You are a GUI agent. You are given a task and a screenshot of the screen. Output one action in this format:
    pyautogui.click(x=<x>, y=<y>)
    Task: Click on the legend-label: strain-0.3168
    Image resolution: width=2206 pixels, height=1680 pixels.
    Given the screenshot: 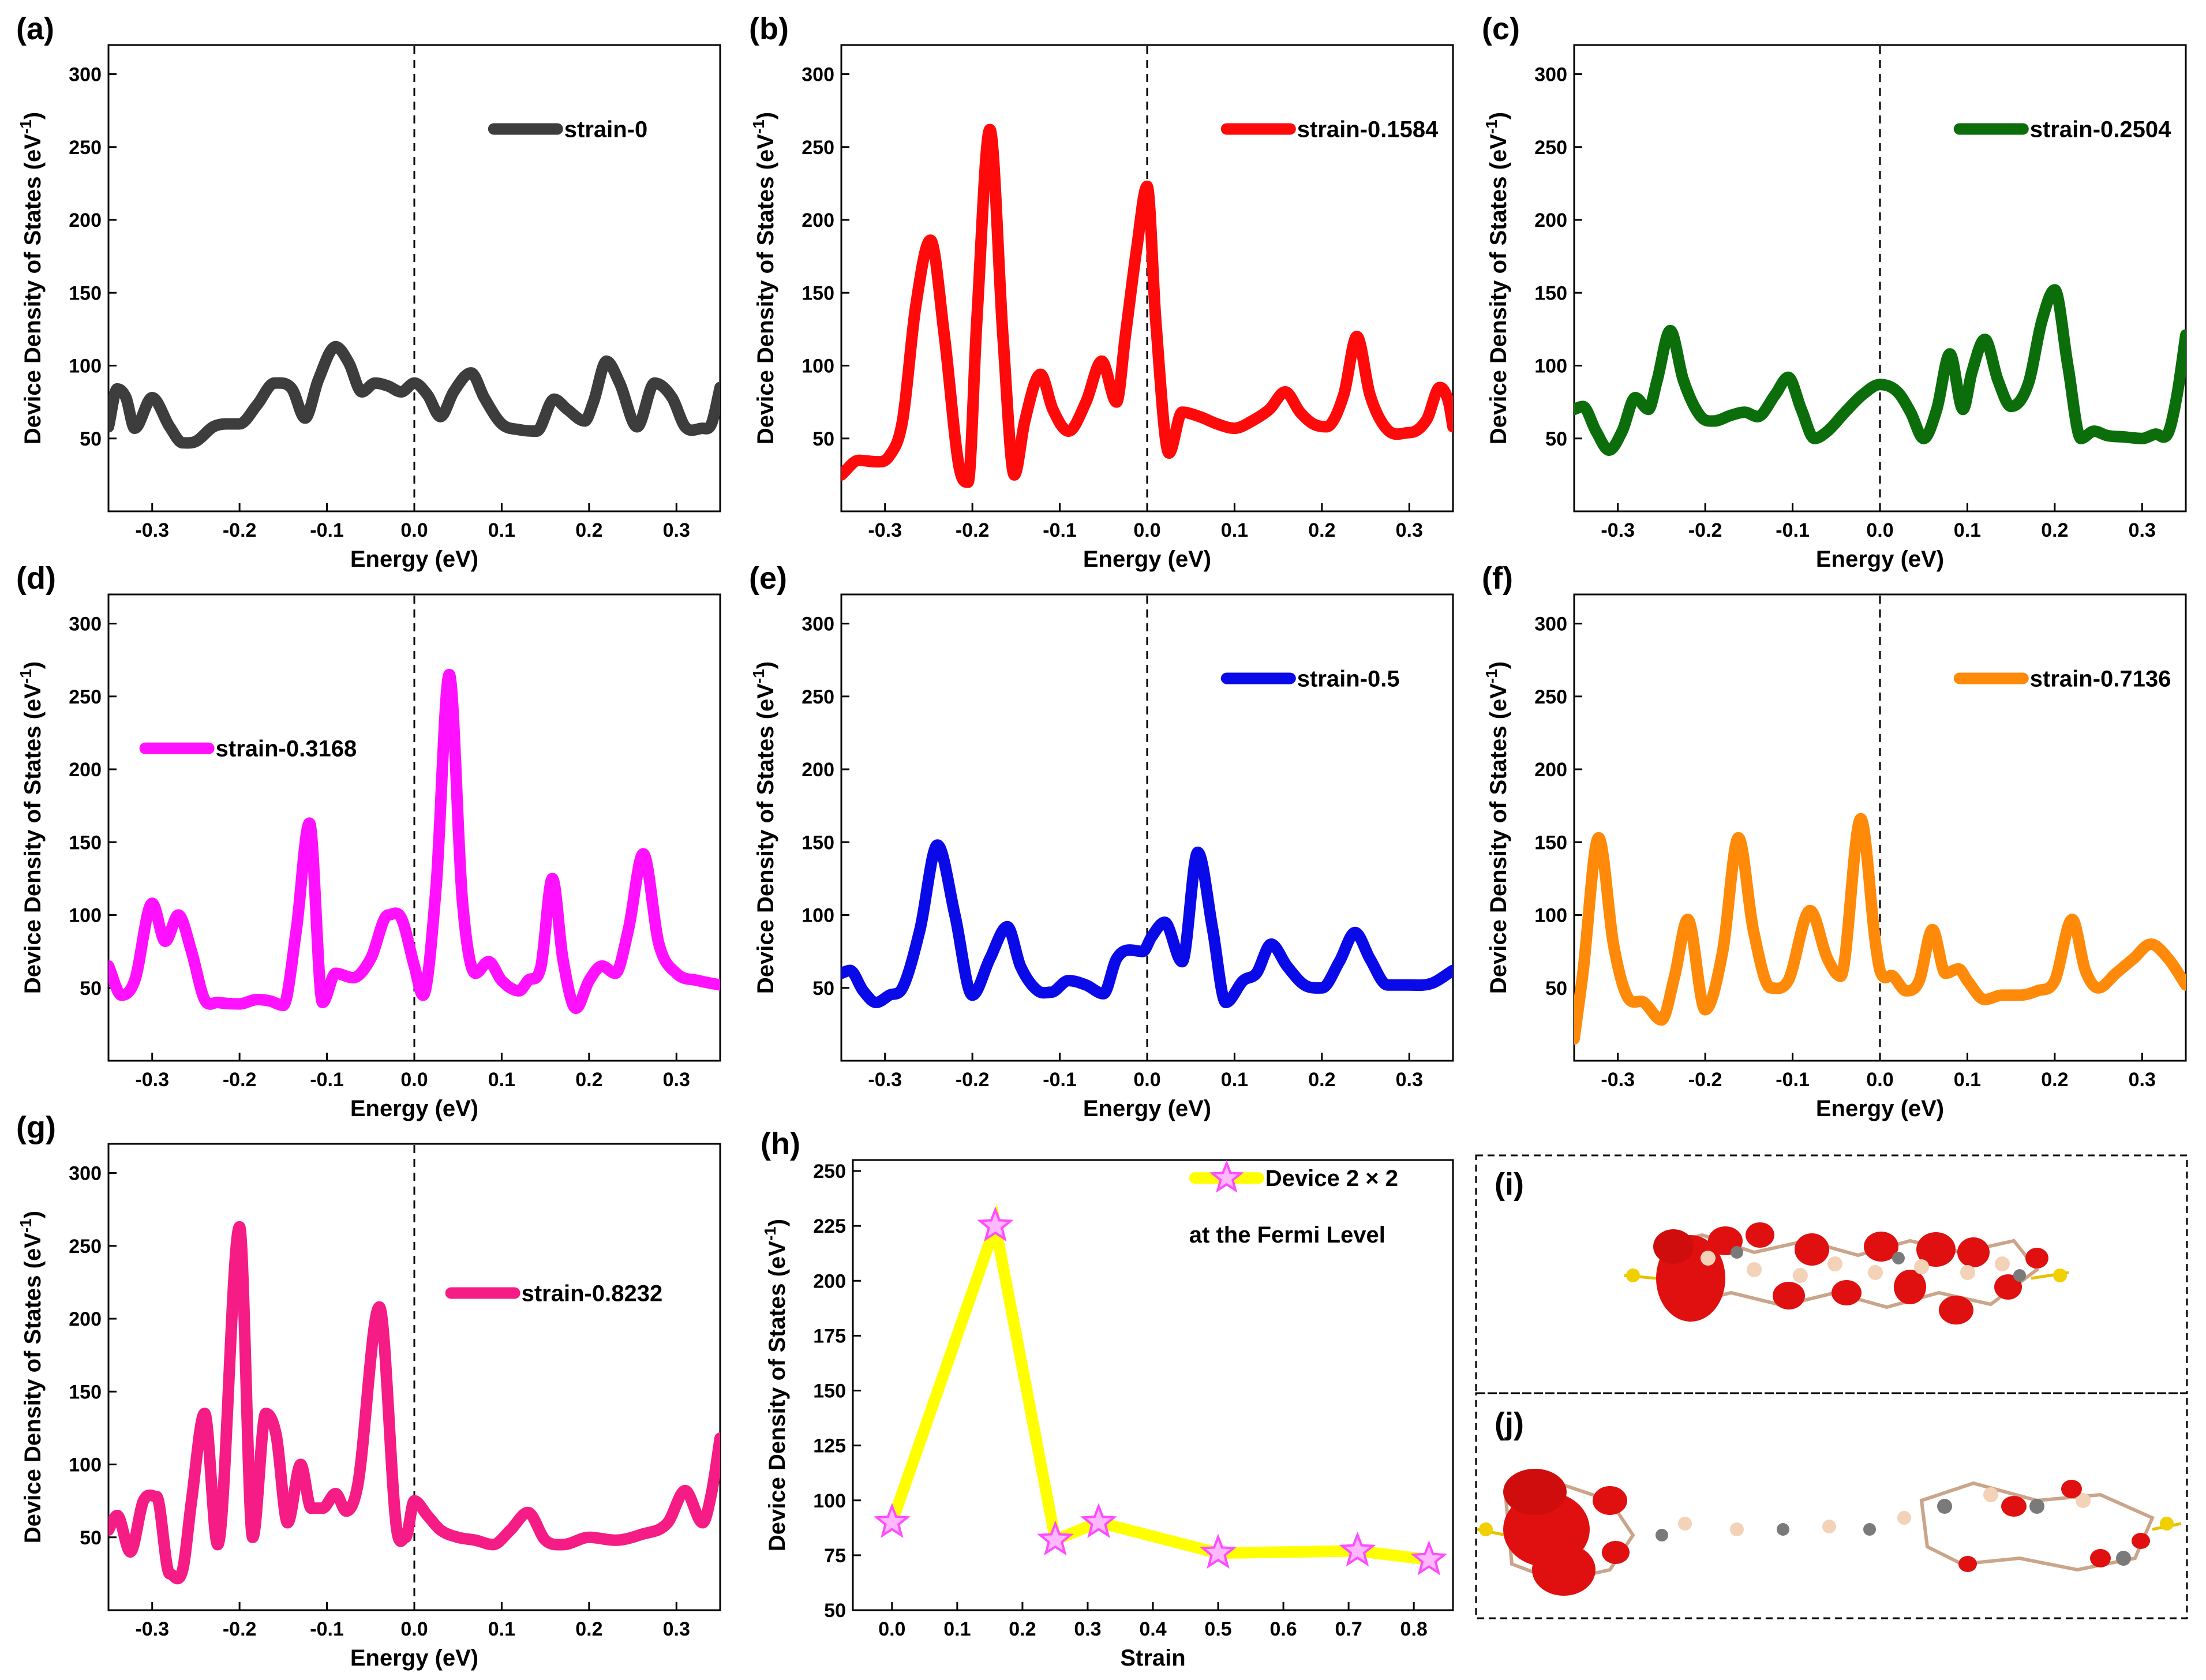 What is the action you would take?
    pyautogui.click(x=286, y=749)
    